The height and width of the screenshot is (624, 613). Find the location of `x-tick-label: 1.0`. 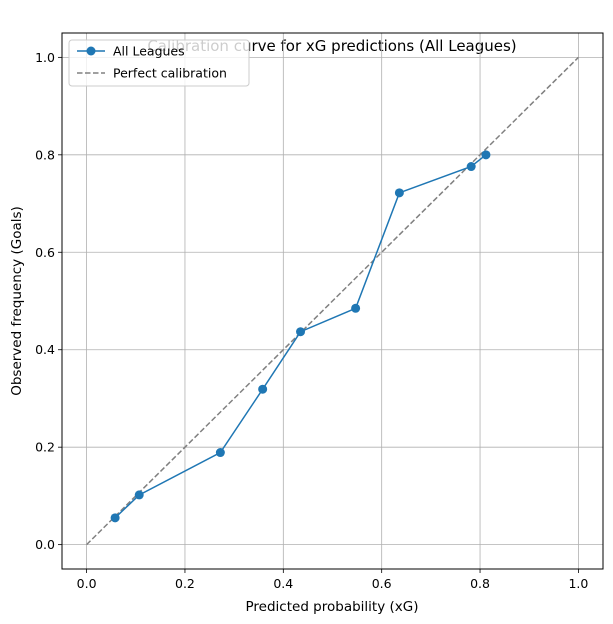

x-tick-label: 1.0 is located at coordinates (578, 583).